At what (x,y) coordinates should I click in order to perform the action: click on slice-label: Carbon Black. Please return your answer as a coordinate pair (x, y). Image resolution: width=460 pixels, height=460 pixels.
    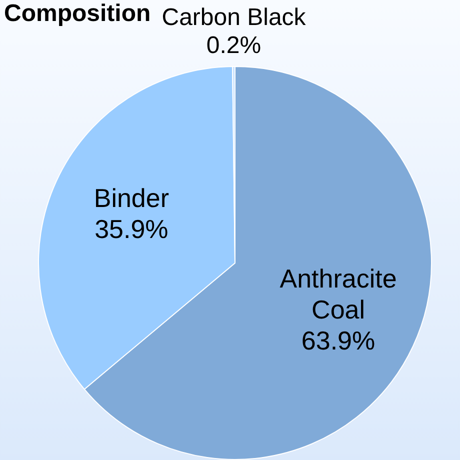
    Looking at the image, I should click on (234, 18).